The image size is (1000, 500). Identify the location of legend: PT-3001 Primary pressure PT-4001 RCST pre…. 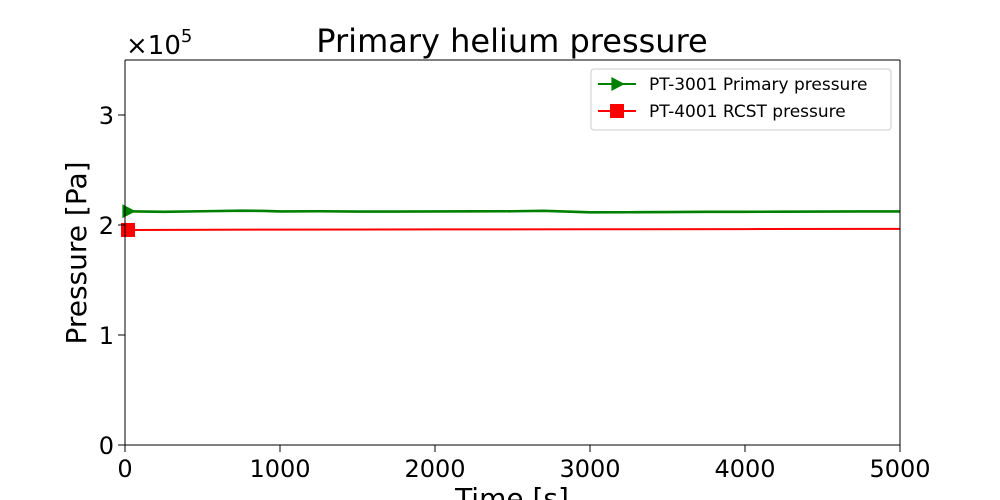
(741, 99).